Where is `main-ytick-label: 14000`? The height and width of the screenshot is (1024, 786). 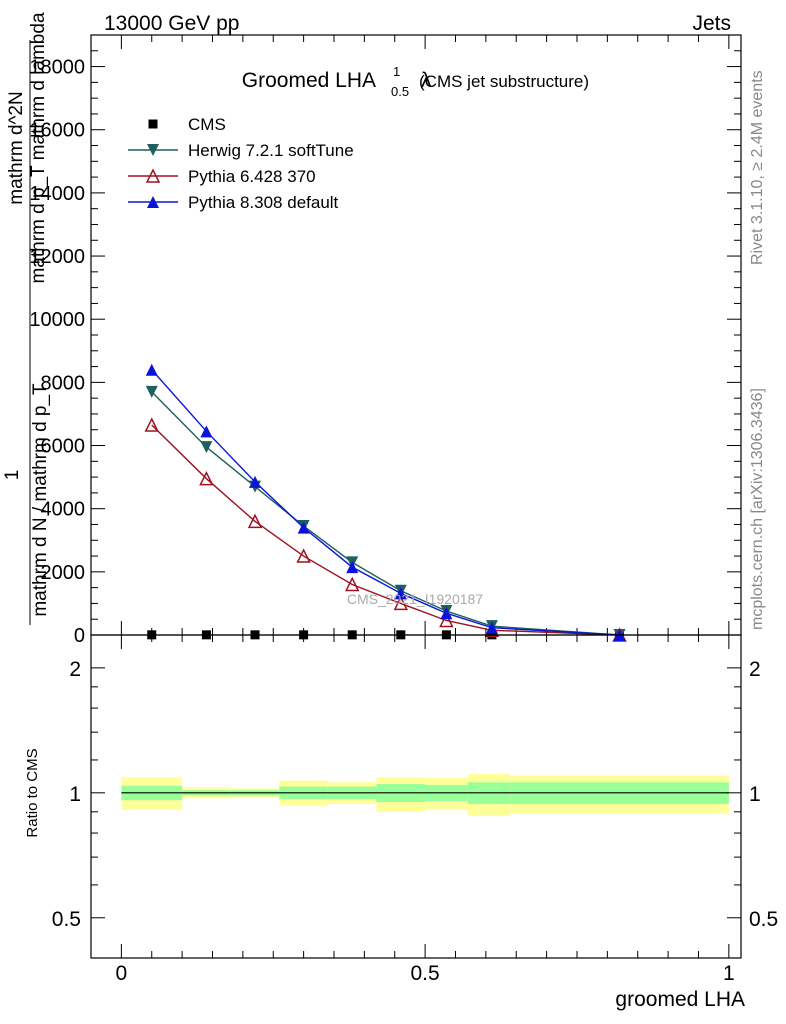 main-ytick-label: 14000 is located at coordinates (57, 194).